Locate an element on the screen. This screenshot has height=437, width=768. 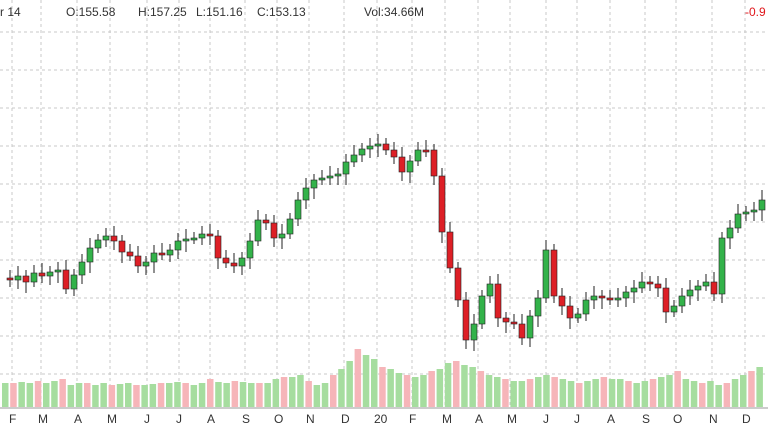
volume-bars is located at coordinates (382, 378).